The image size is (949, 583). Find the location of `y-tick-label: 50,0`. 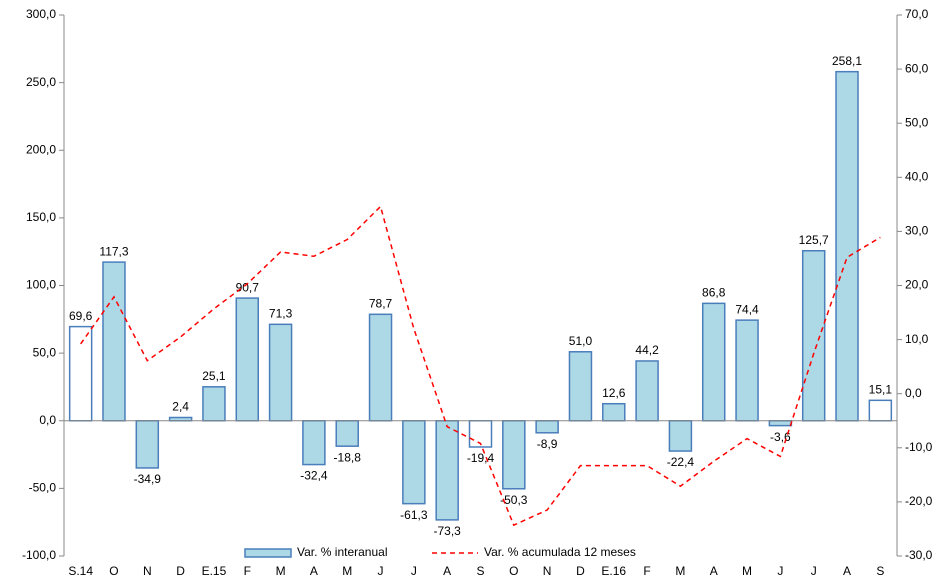

y-tick-label: 50,0 is located at coordinates (45, 352).